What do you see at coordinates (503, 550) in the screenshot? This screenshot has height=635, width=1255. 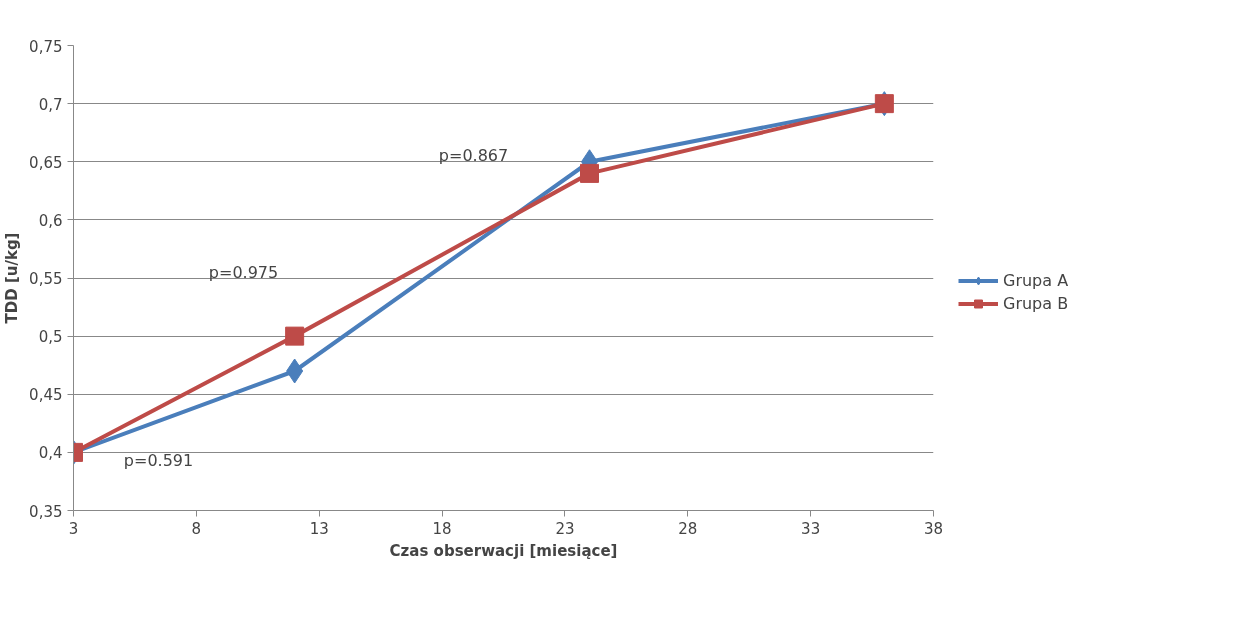 I see `x-axis-title: Czas obserwacji [miesiące]` at bounding box center [503, 550].